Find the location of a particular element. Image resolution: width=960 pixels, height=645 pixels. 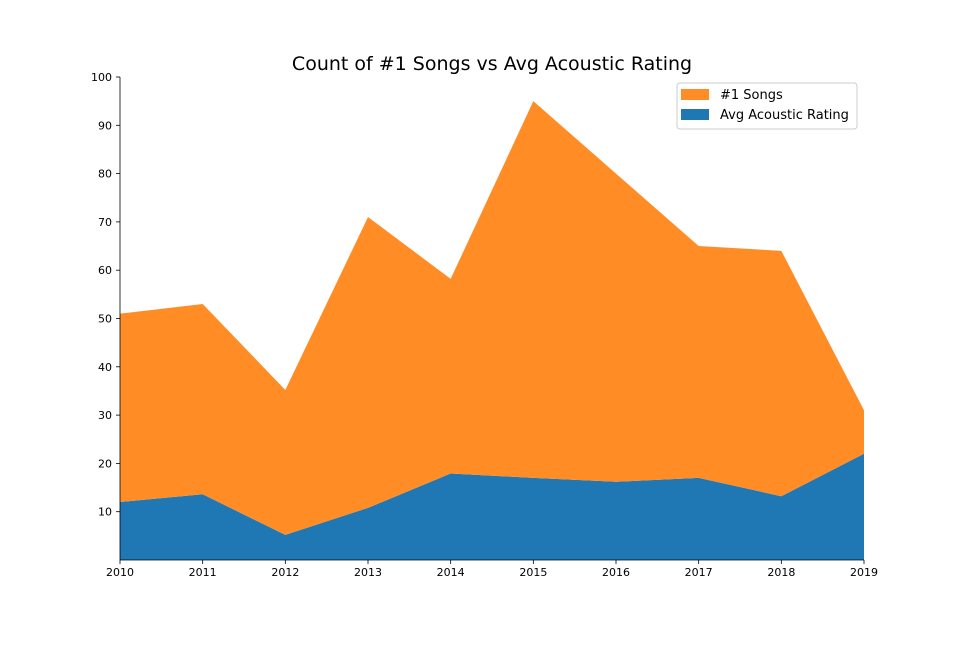

y-tick-label: 30 is located at coordinates (105, 415).